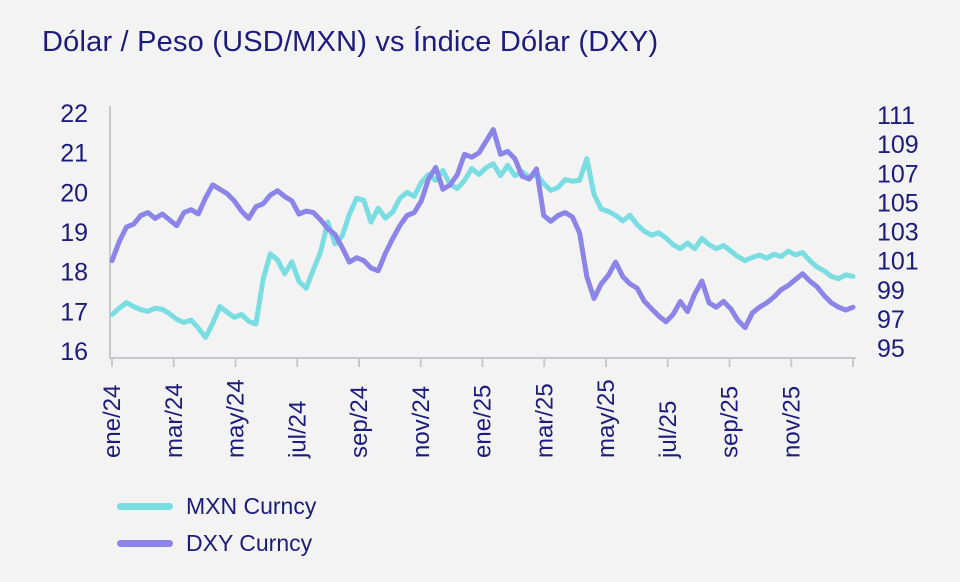  What do you see at coordinates (891, 320) in the screenshot?
I see `y-axis-right-tick-label: 97` at bounding box center [891, 320].